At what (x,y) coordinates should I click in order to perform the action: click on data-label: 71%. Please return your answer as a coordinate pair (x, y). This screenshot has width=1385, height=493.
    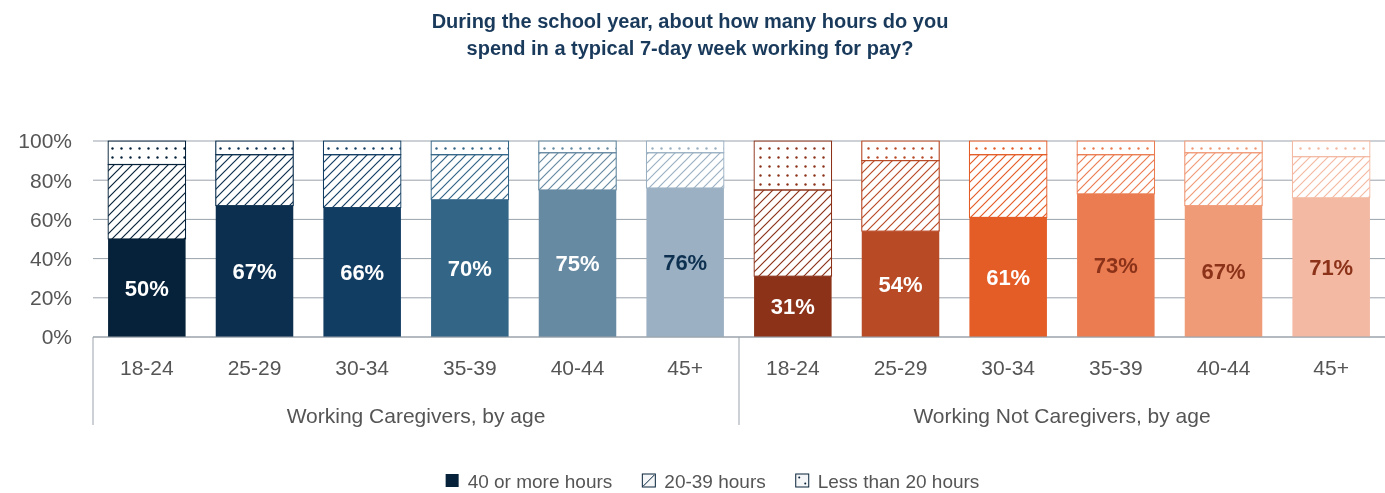
    Looking at the image, I should click on (1331, 268).